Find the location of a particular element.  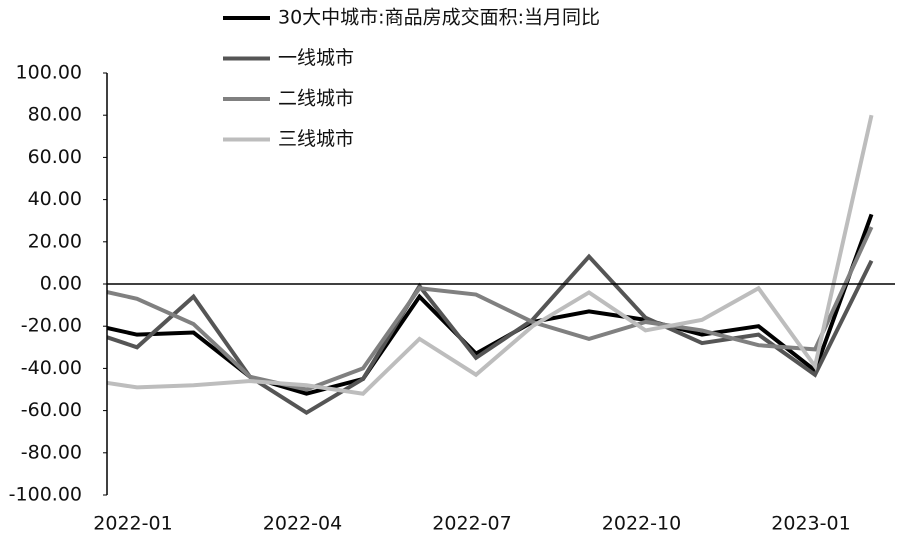

x-tick-label: 2022-07 is located at coordinates (471, 524).